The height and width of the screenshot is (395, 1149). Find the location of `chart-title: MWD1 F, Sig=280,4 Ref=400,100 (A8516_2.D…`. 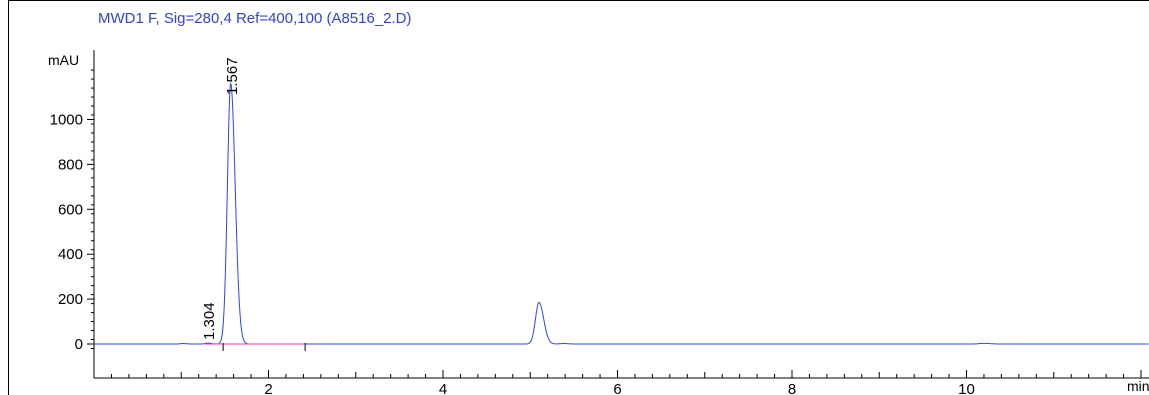

chart-title: MWD1 F, Sig=280,4 Ref=400,100 (A8516_2.D… is located at coordinates (255, 18).